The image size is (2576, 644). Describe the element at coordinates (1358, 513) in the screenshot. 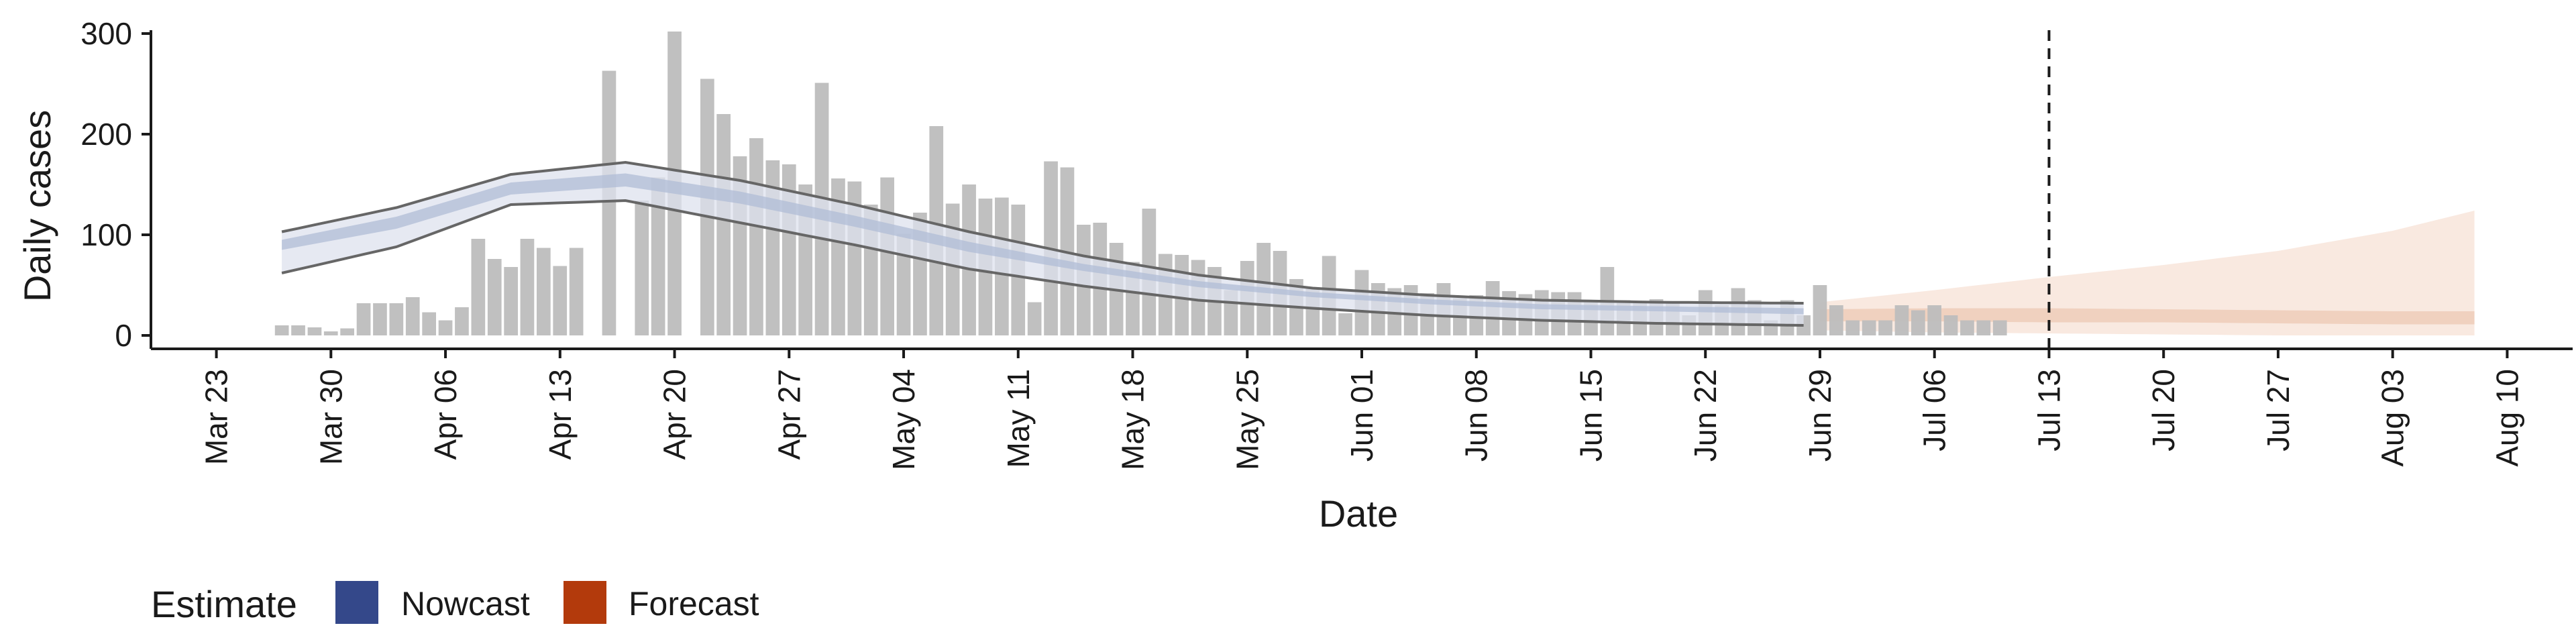

I see `x-axis-title: Date` at that location.